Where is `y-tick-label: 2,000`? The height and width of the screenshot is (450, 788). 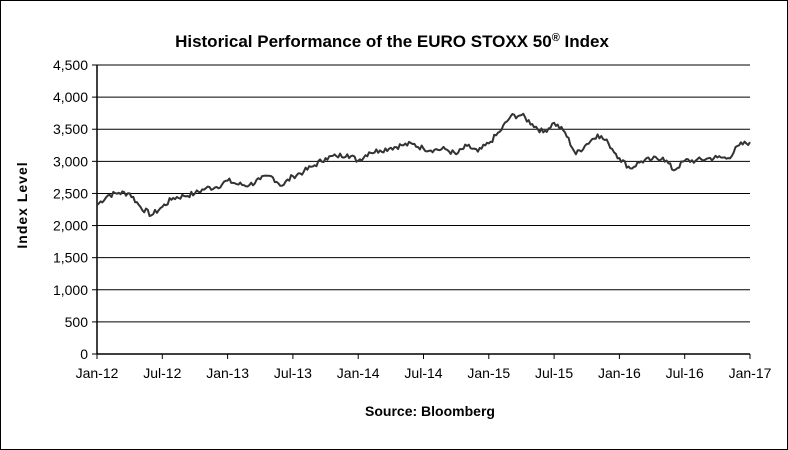 y-tick-label: 2,000 is located at coordinates (70, 226).